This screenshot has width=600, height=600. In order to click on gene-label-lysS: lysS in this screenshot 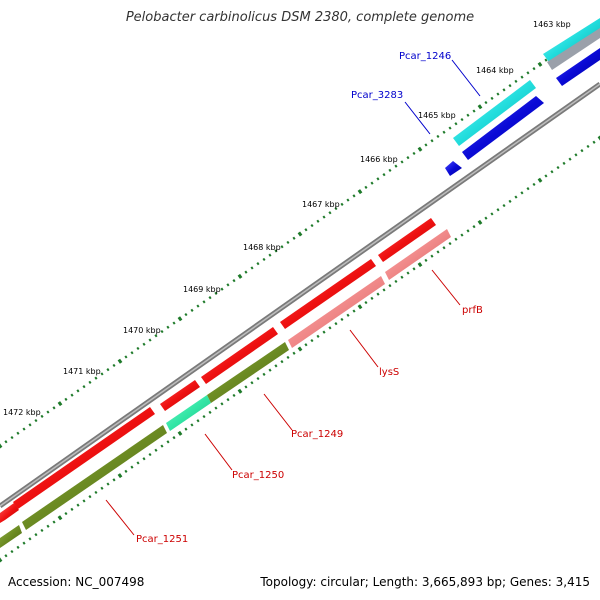, I will do `click(389, 372)`.